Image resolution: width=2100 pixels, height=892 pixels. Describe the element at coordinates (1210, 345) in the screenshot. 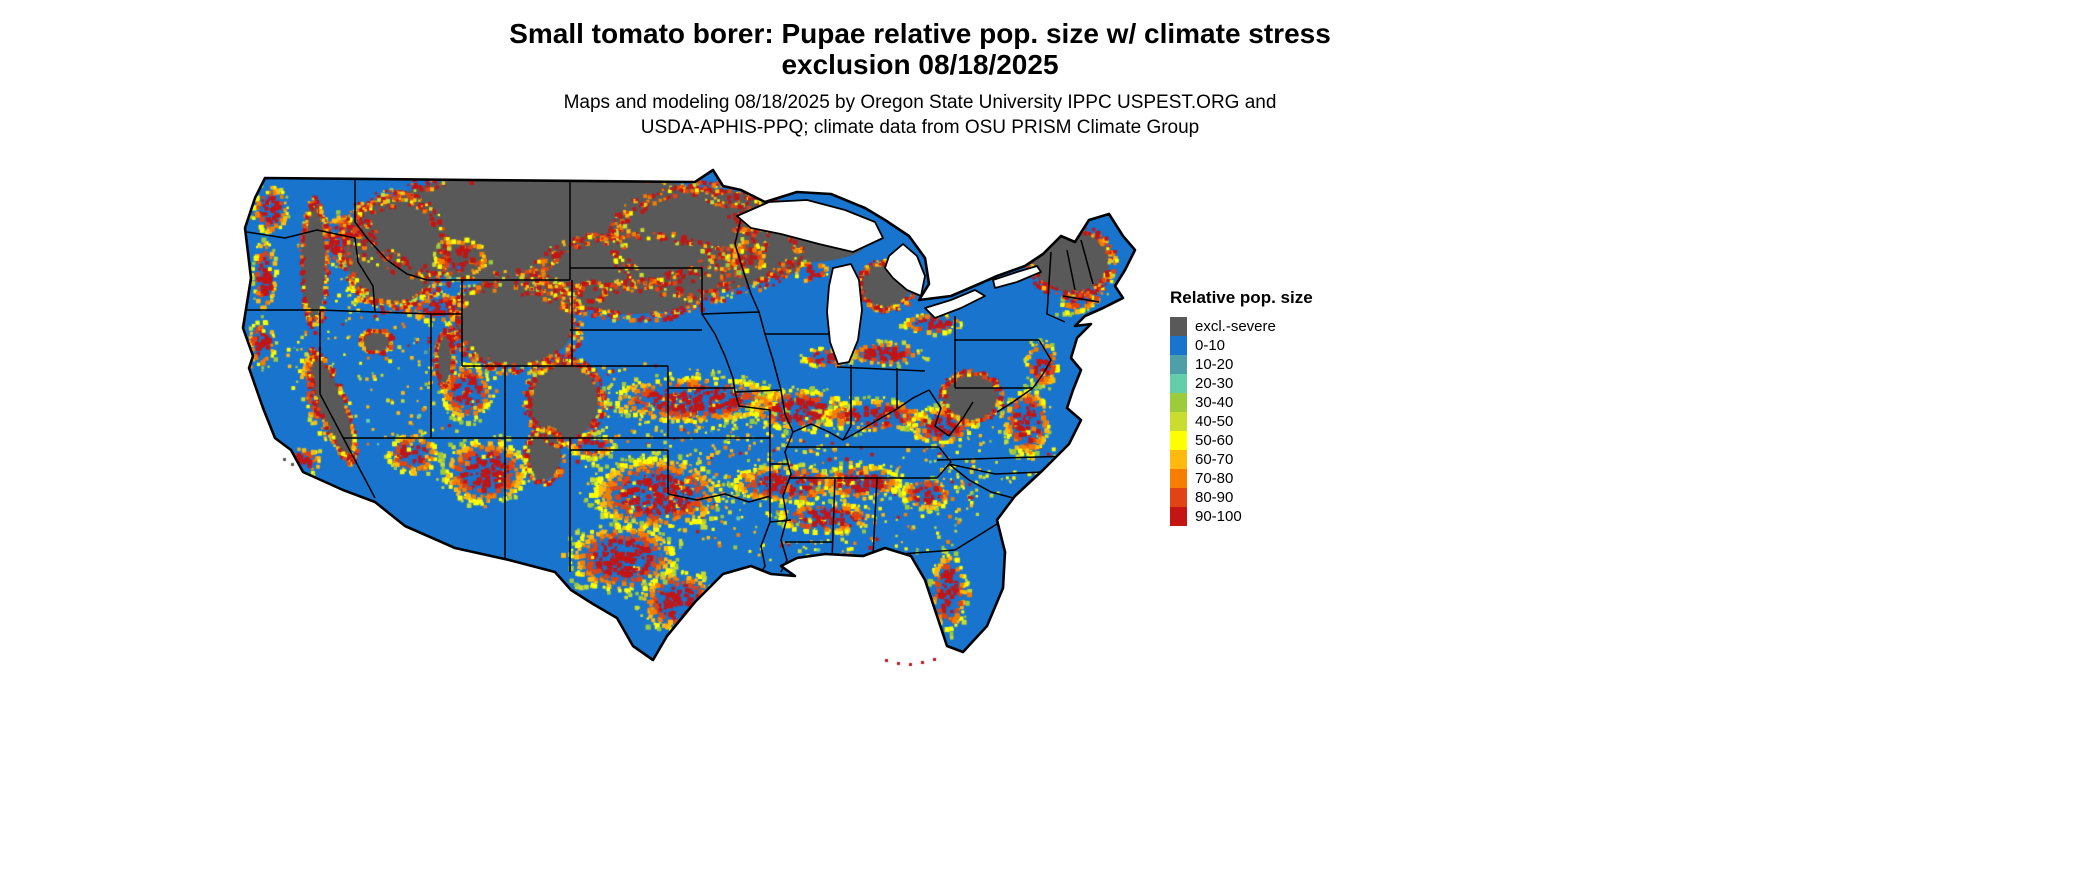

I see `legend-label: 0-10` at that location.